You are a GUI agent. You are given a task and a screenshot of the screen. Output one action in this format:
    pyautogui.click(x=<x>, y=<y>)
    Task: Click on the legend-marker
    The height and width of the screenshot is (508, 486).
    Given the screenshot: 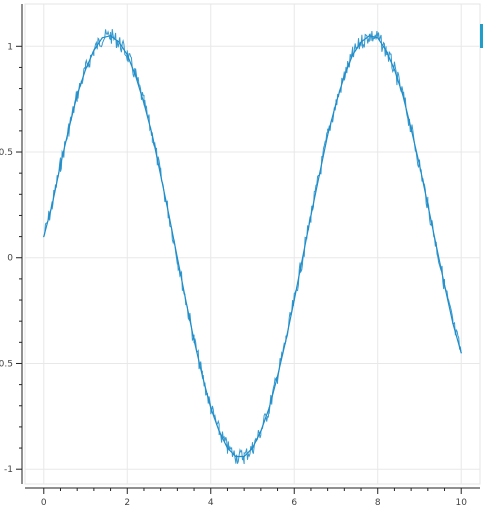 What is the action you would take?
    pyautogui.click(x=481, y=36)
    